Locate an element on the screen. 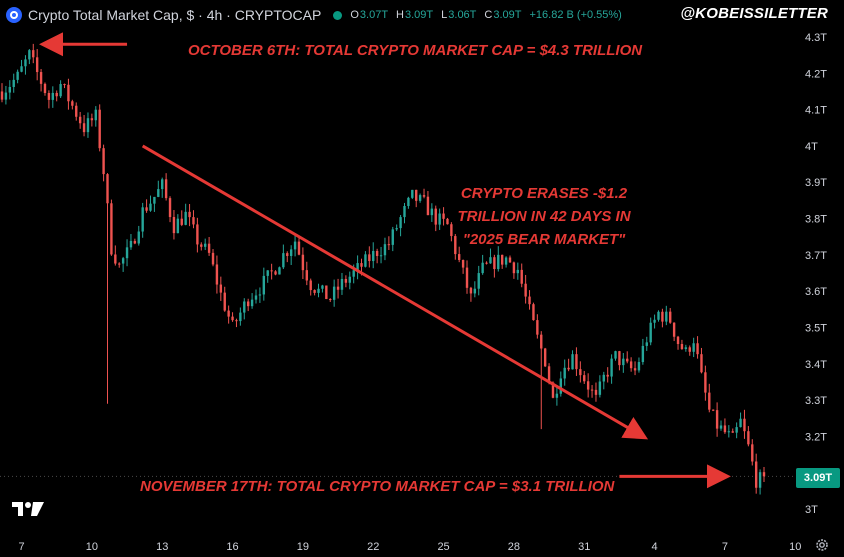 This screenshot has width=844, height=557. x-tick-label: 25 is located at coordinates (443, 547).